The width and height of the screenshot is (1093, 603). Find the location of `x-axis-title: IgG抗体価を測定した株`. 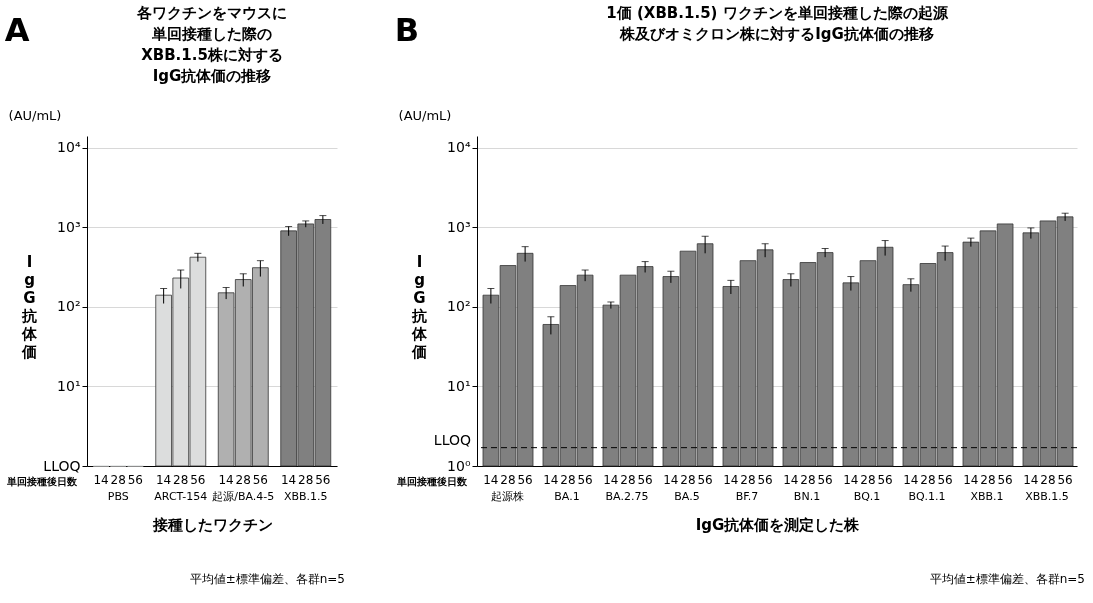

x-axis-title: IgG抗体価を測定した株 is located at coordinates (778, 524).